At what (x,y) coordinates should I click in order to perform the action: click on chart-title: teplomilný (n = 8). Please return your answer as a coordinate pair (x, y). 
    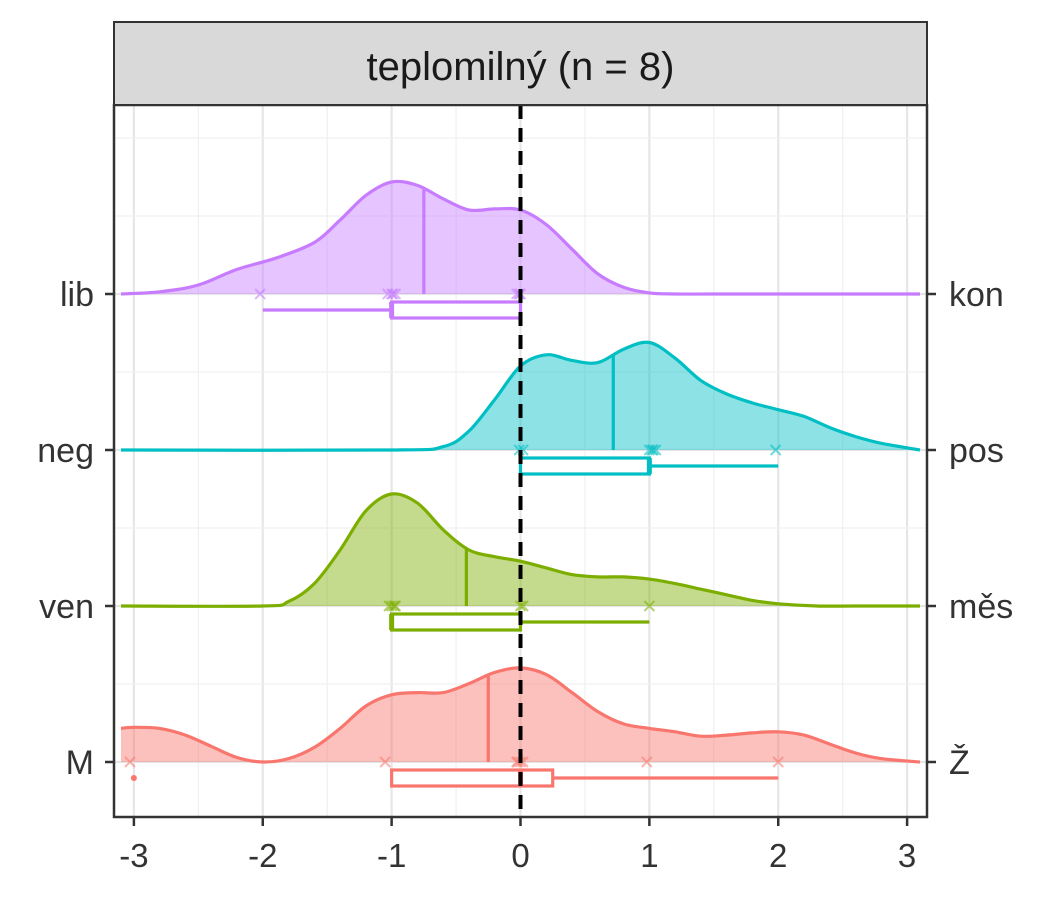
    Looking at the image, I should click on (521, 67).